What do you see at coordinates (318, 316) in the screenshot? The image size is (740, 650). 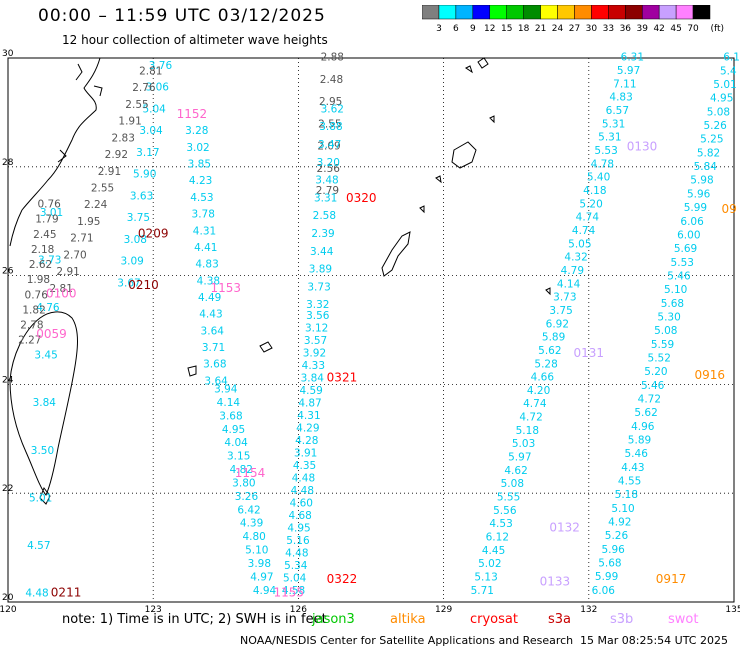 I see `wave-height-value: 3.56` at bounding box center [318, 316].